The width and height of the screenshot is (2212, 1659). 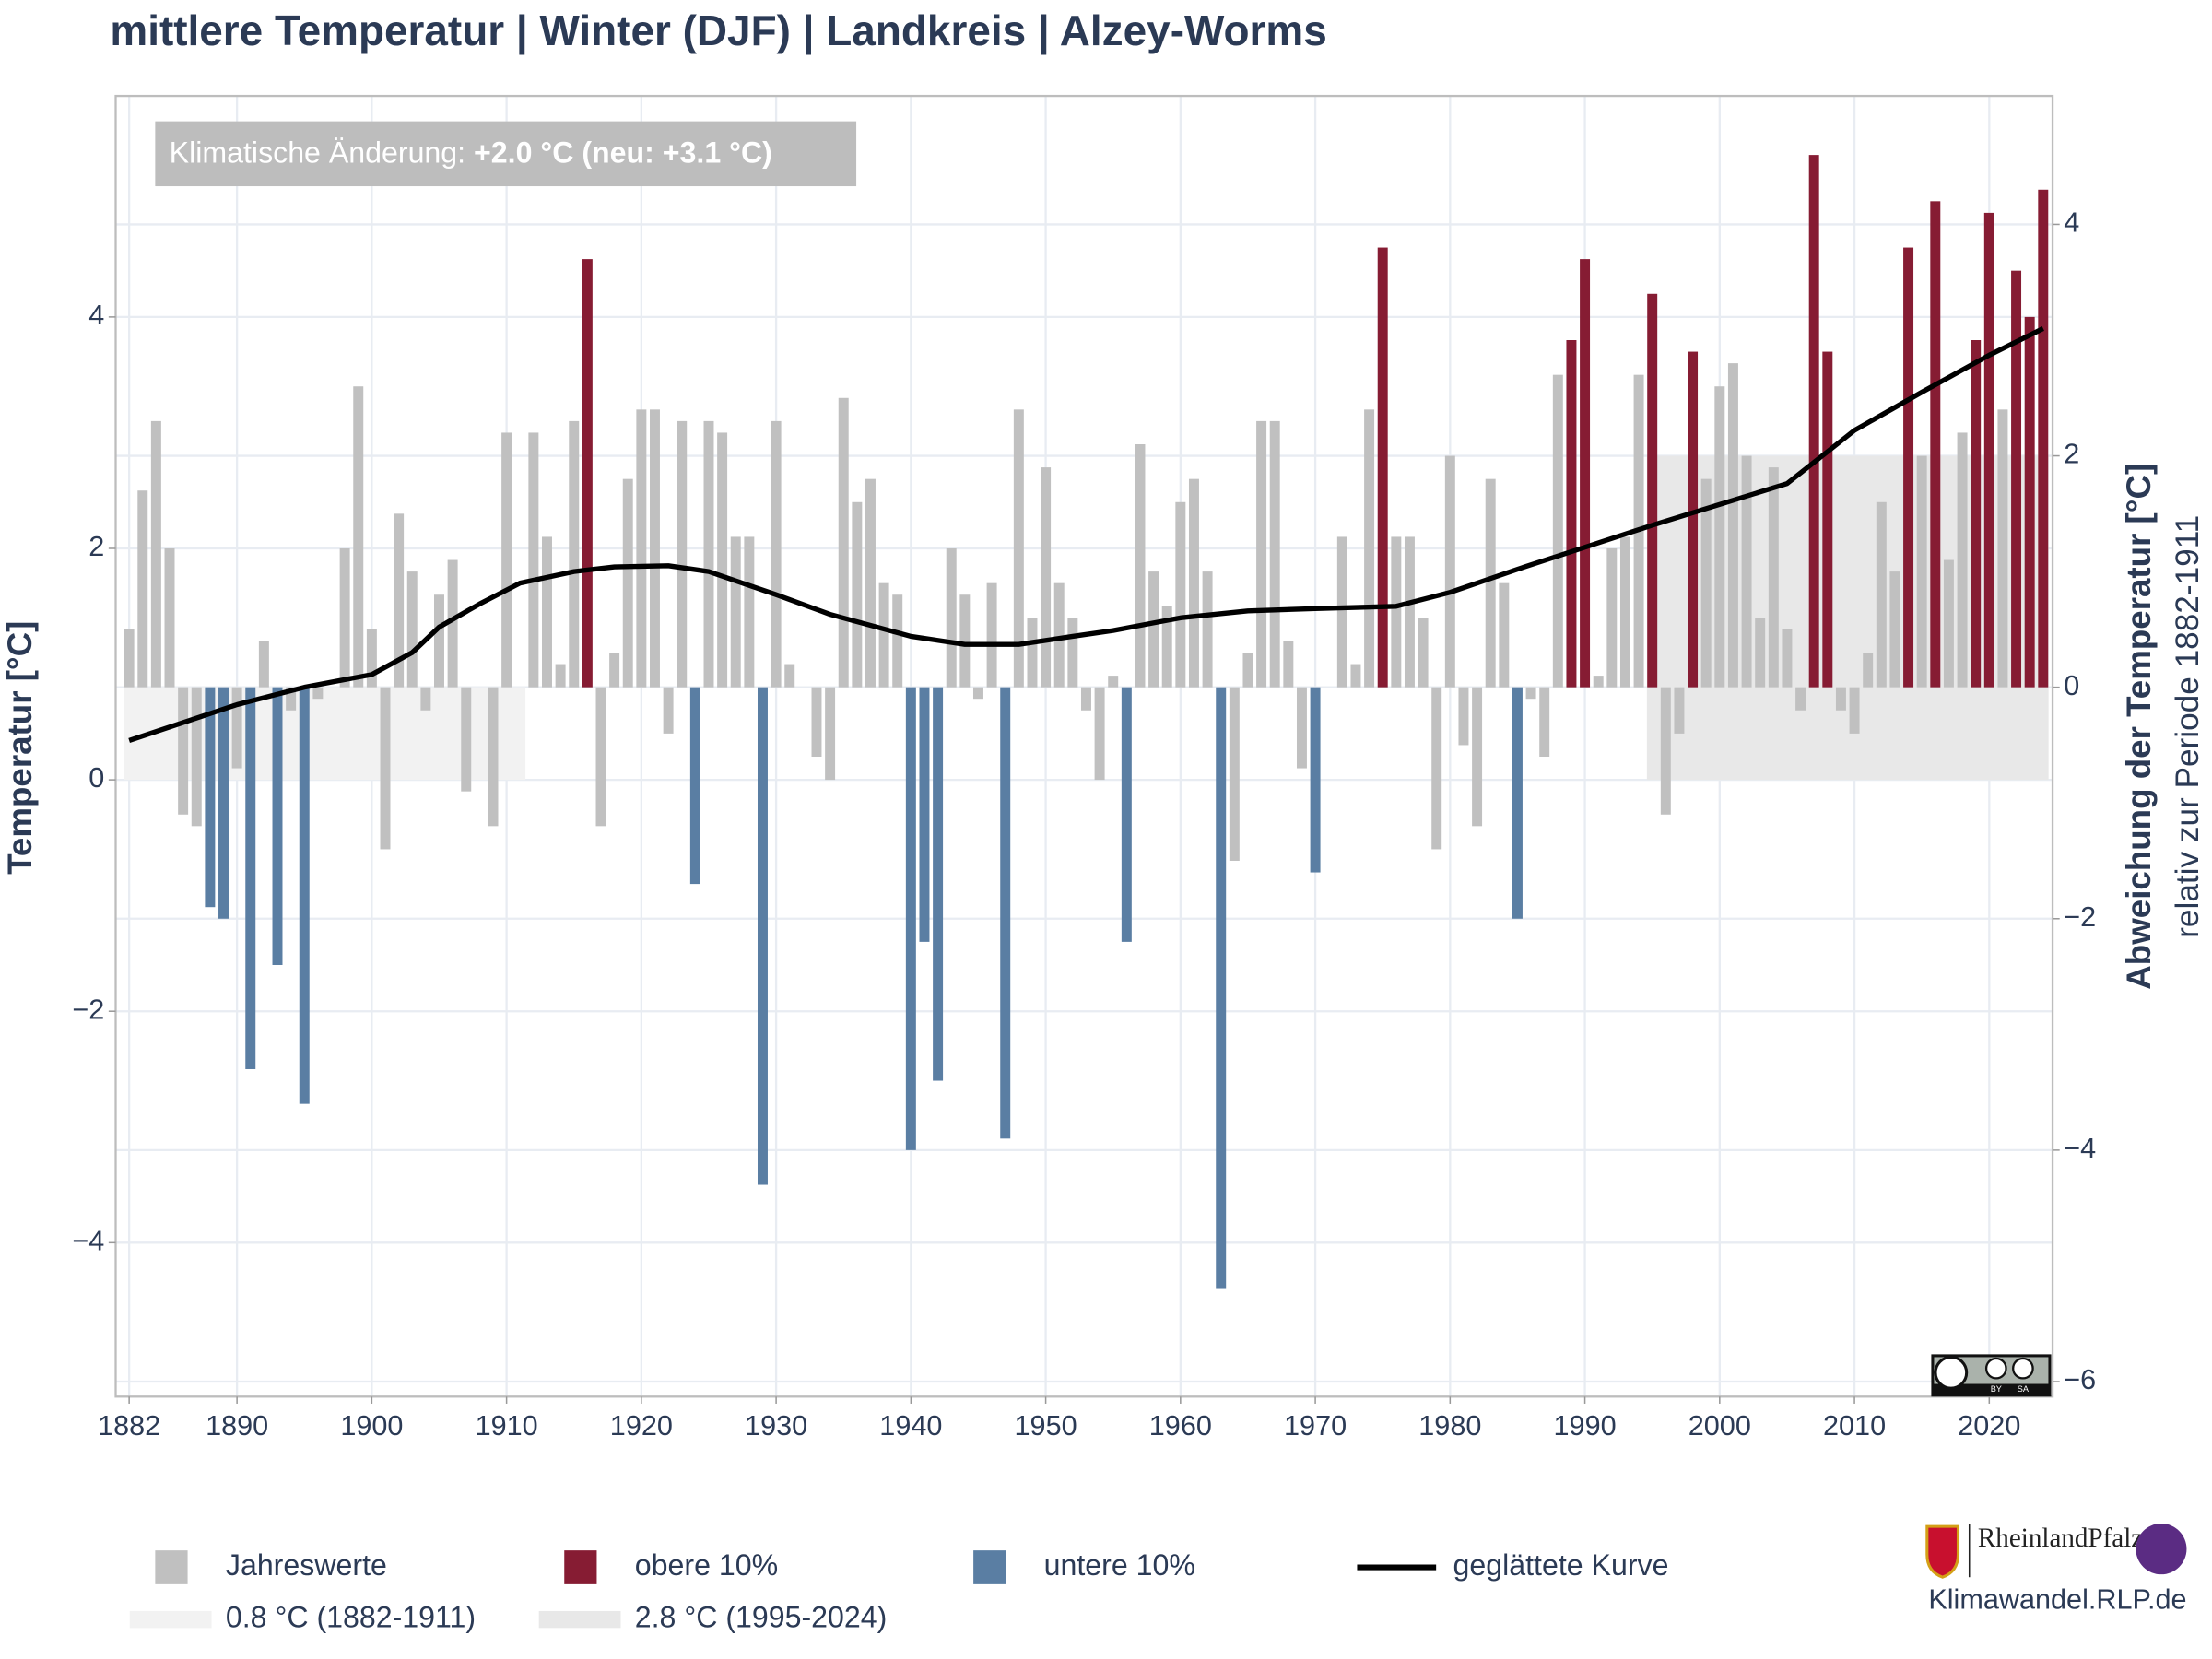 I want to click on x-tick-label: 1910, so click(x=507, y=1425).